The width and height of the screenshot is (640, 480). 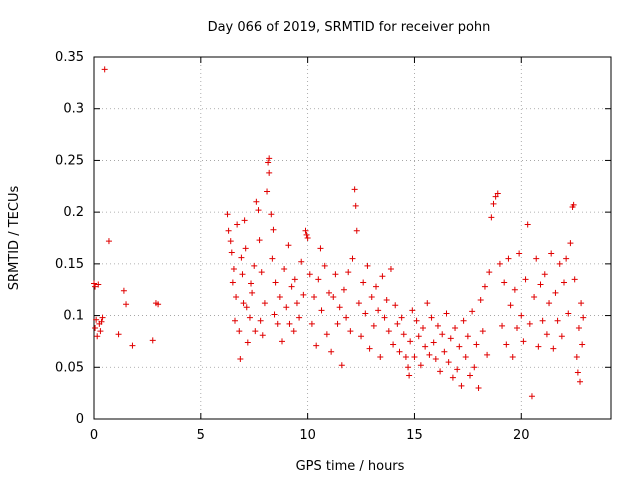 What do you see at coordinates (73, 212) in the screenshot?
I see `y-tick-label: 0.2` at bounding box center [73, 212].